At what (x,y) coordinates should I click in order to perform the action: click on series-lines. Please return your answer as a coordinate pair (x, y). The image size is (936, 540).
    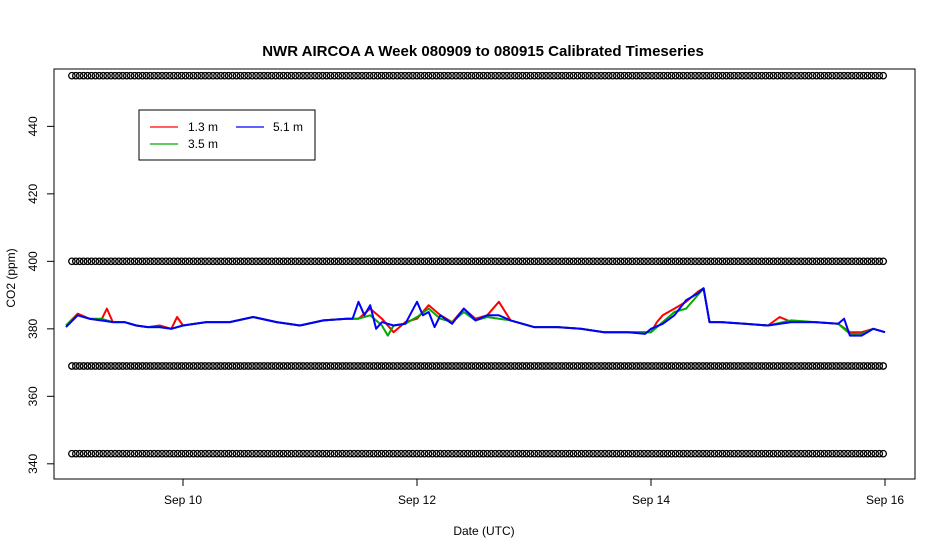
    Looking at the image, I should click on (475, 312).